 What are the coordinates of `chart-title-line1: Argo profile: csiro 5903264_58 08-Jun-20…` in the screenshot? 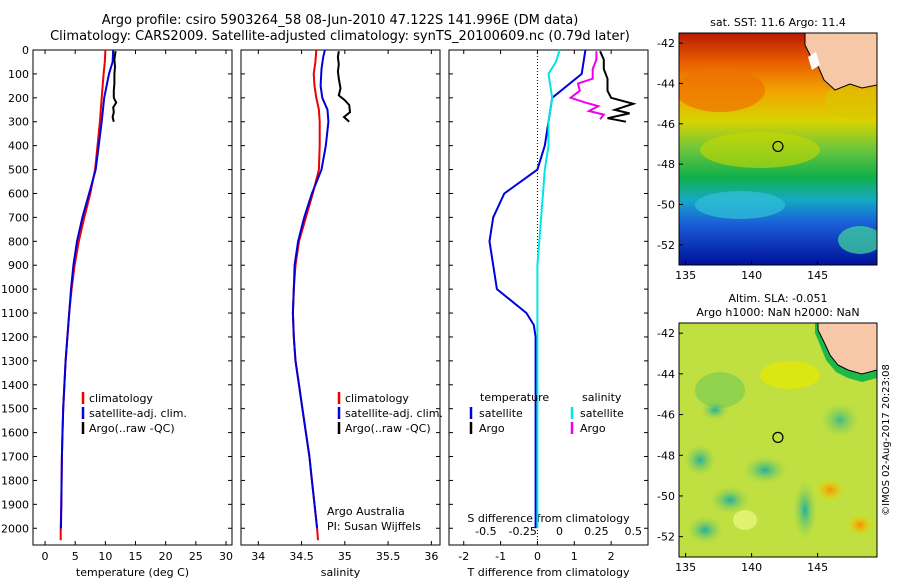 It's located at (340, 20).